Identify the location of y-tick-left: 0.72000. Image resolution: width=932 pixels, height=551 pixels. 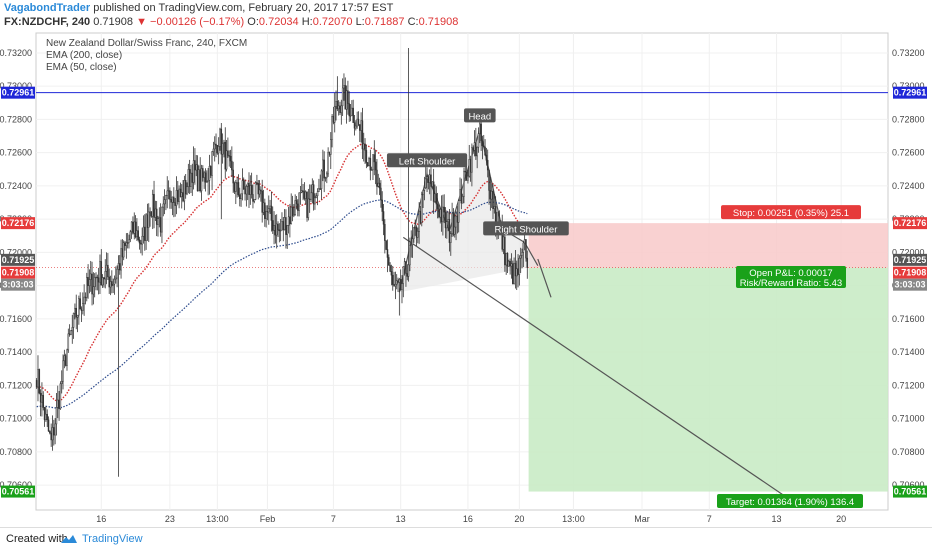
(16, 252).